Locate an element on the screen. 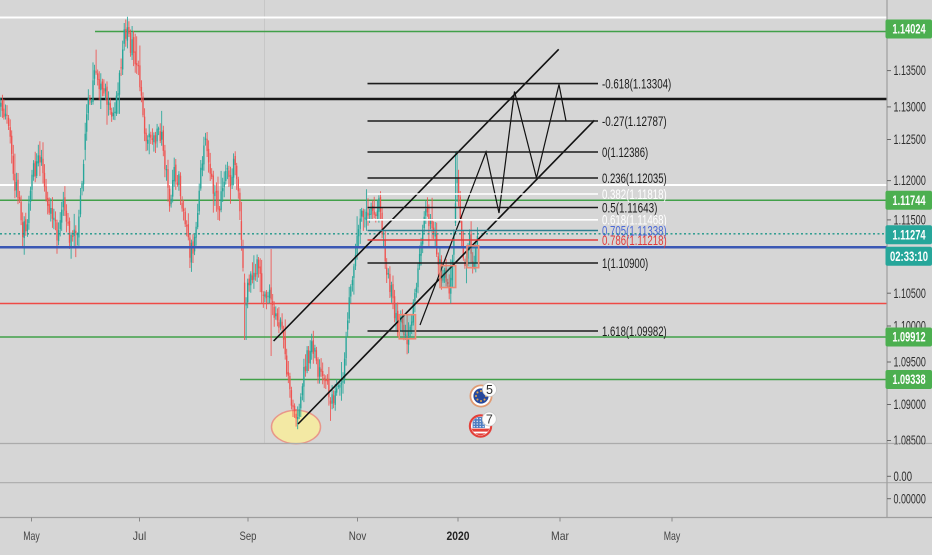  svg-text: 1.12000 is located at coordinates (910, 180).